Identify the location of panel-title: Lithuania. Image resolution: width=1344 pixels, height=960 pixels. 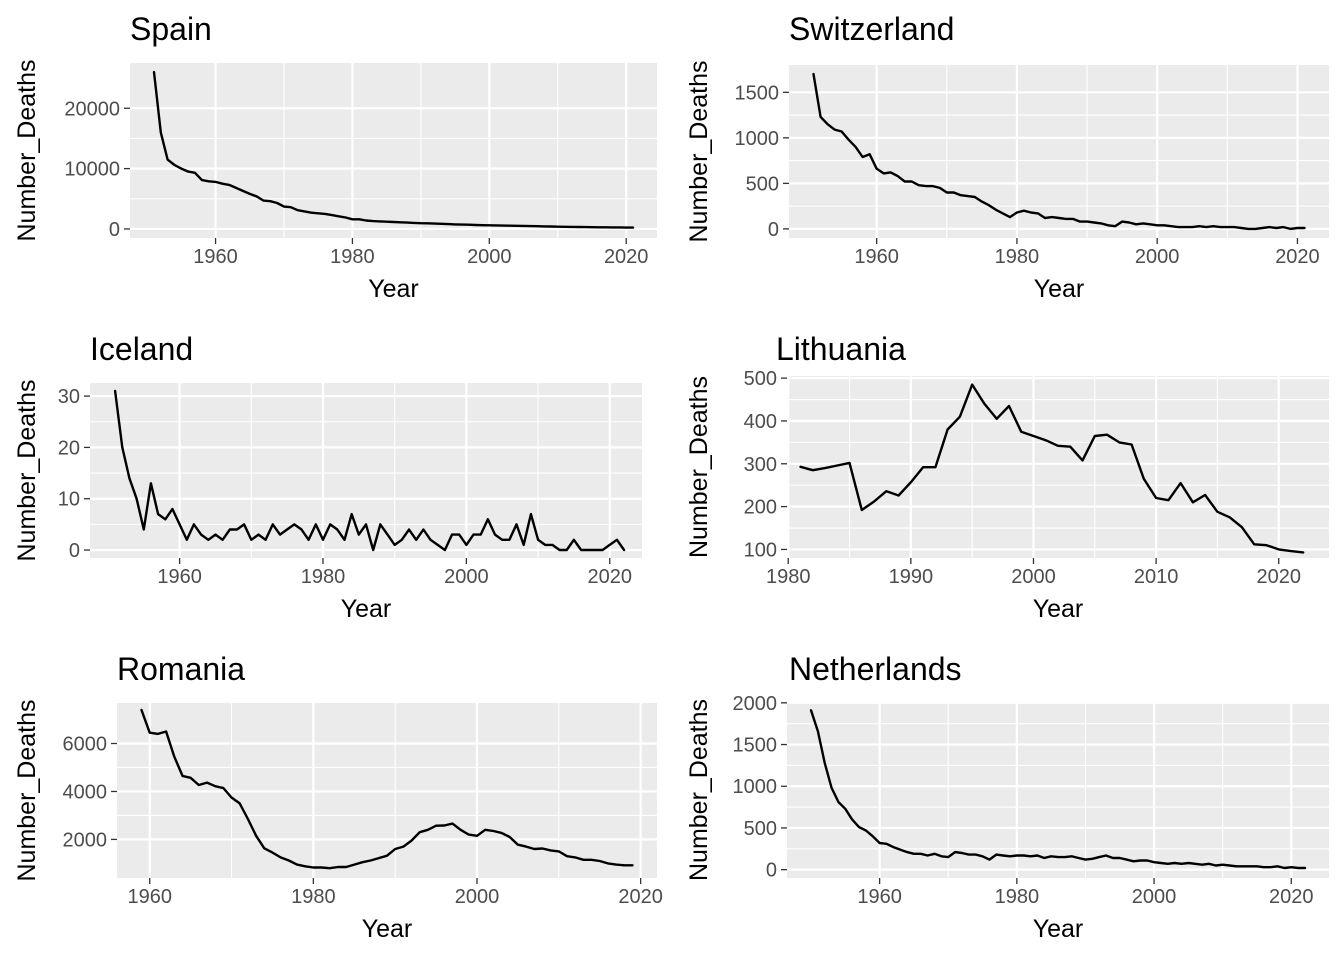
(841, 349).